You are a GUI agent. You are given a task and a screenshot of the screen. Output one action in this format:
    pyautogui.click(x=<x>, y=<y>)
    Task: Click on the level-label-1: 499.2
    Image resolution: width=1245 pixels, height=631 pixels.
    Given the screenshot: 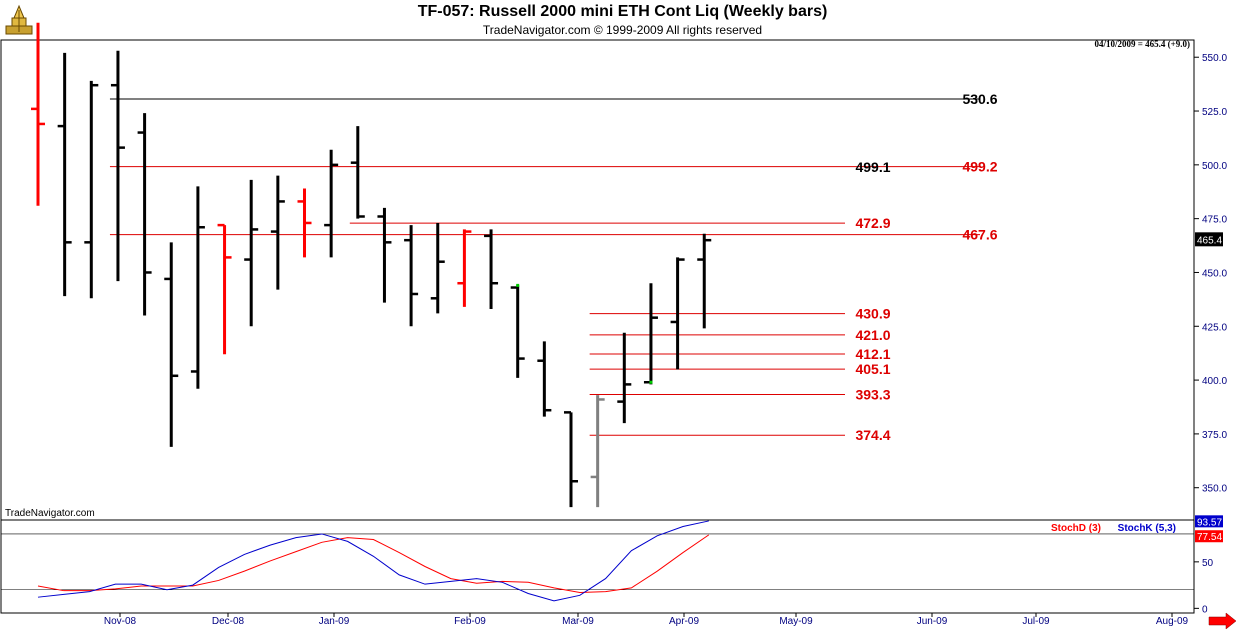 What is the action you would take?
    pyautogui.click(x=979, y=167)
    